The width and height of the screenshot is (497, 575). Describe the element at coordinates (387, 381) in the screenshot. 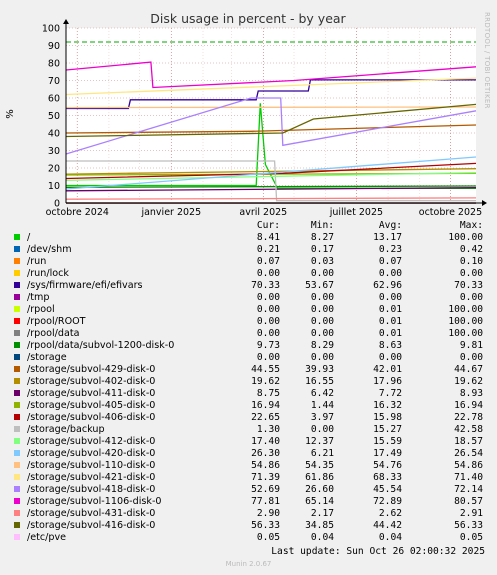

I see `legend-avg-value: 17.96` at that location.